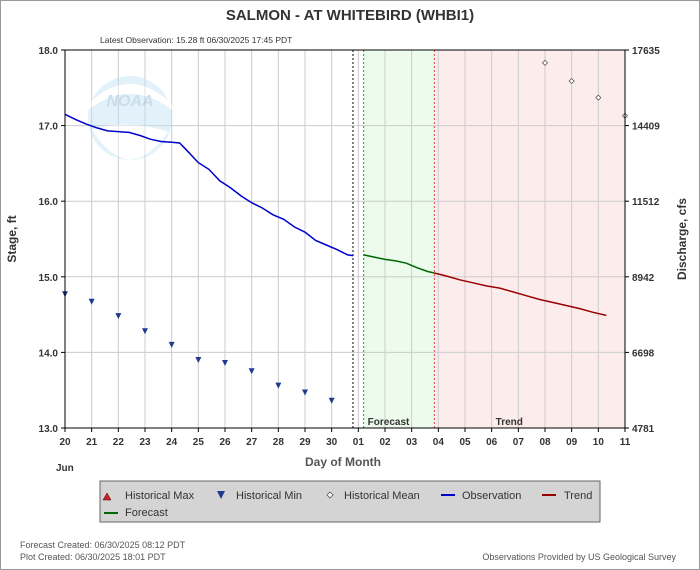 The width and height of the screenshot is (700, 570). I want to click on x-tick-label: 24, so click(172, 442).